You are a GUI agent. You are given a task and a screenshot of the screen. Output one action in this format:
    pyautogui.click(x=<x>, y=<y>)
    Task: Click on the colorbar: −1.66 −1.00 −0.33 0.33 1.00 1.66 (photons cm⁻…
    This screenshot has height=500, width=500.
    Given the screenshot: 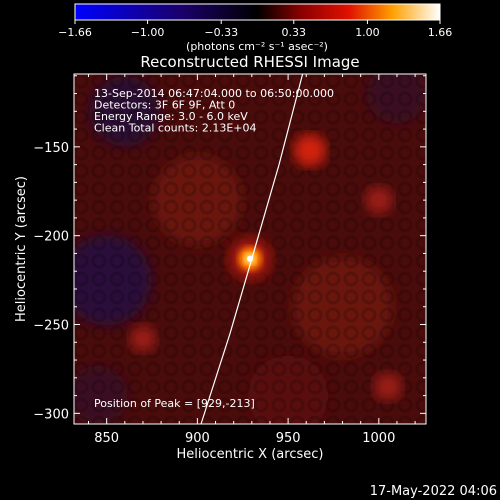 What is the action you would take?
    pyautogui.click(x=255, y=28)
    